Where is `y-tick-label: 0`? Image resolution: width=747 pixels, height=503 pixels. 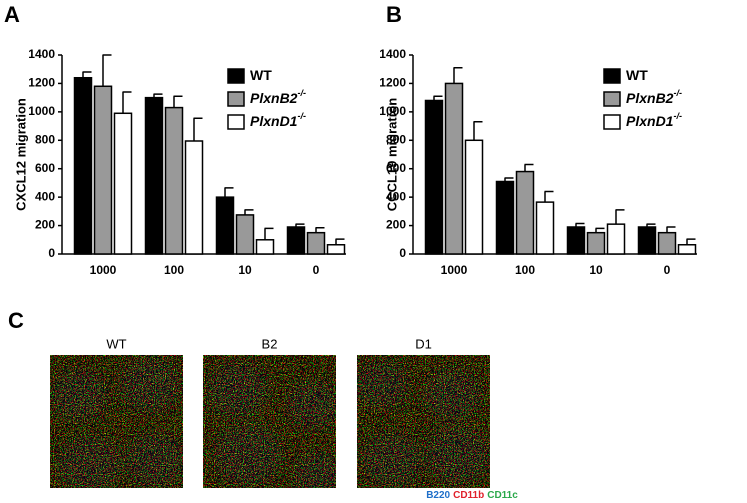
y-tick-label: 0 is located at coordinates (51, 253).